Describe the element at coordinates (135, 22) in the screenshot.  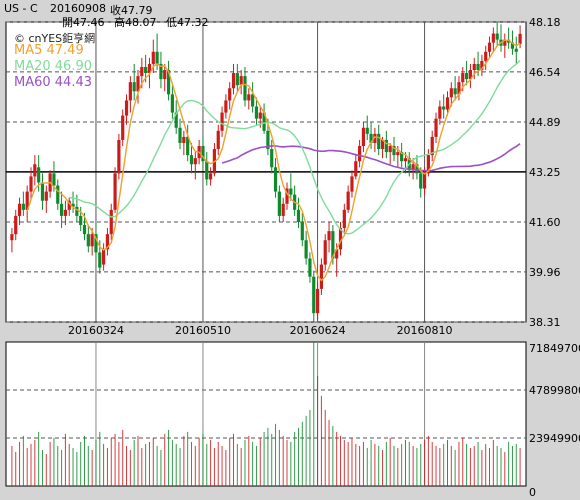
I see `high-label: 高48.07` at that location.